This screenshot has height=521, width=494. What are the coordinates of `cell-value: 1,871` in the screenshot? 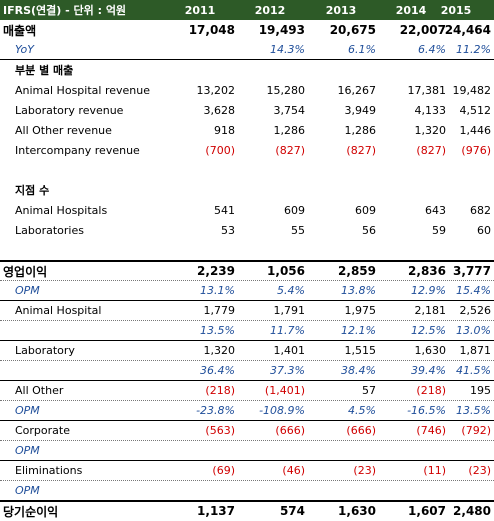 It's located at (475, 350).